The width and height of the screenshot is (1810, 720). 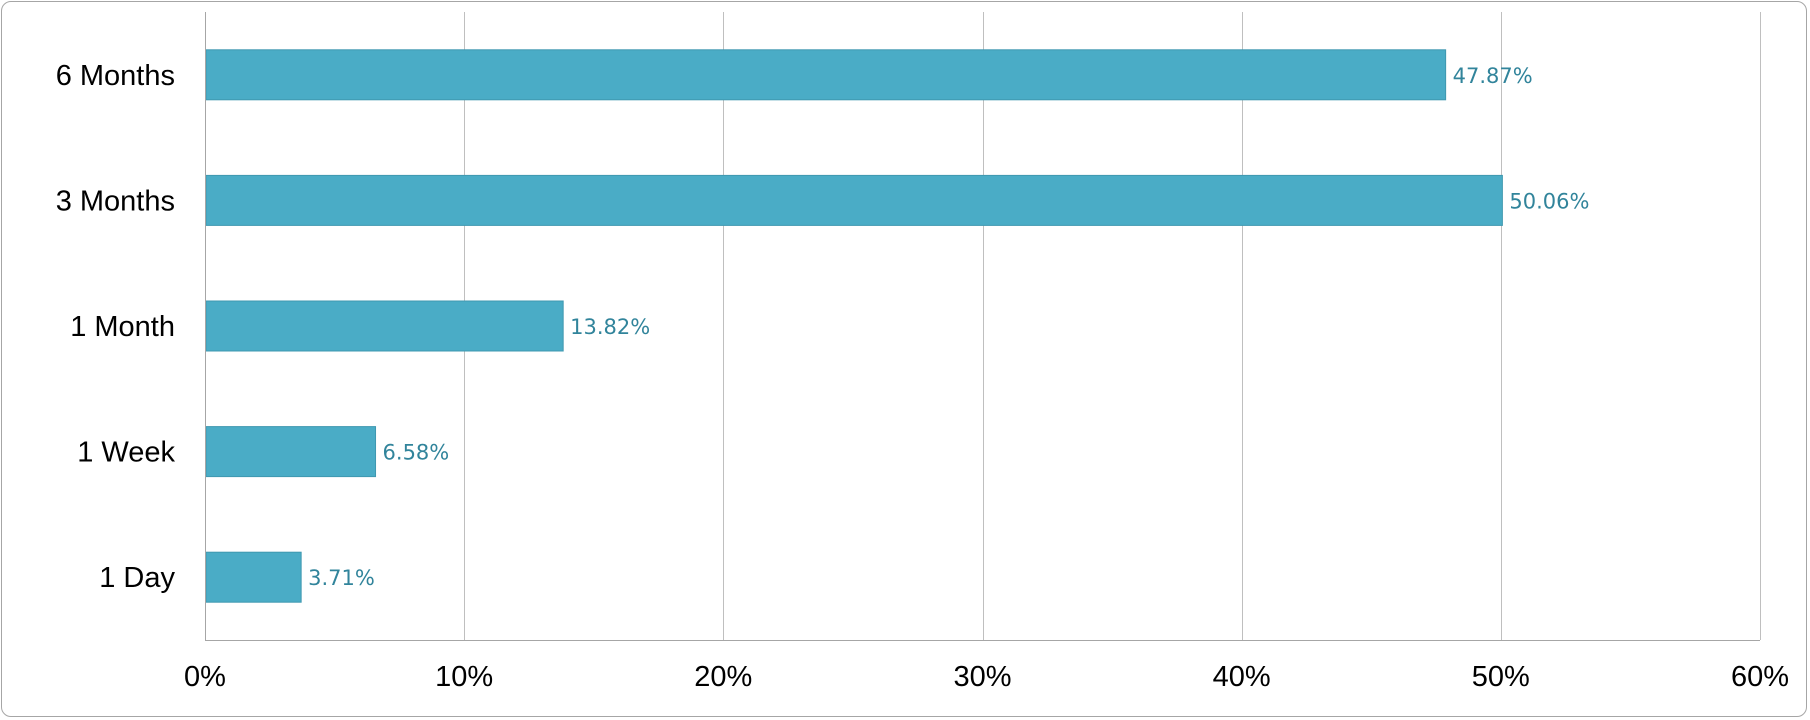 I want to click on category-label: 3 Months, so click(x=115, y=201).